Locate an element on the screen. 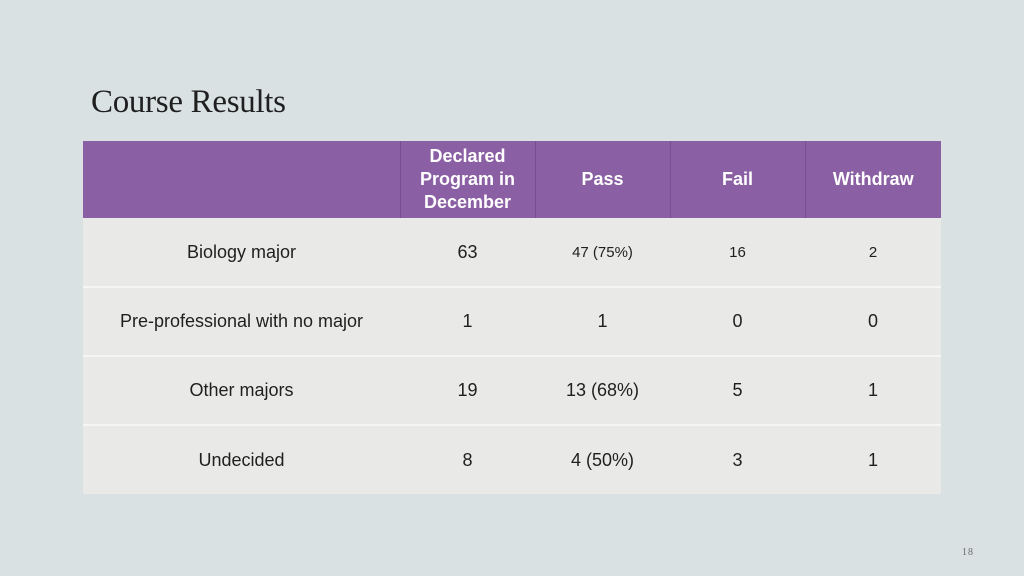 The height and width of the screenshot is (576, 1024). slide-title: Course Results is located at coordinates (188, 102).